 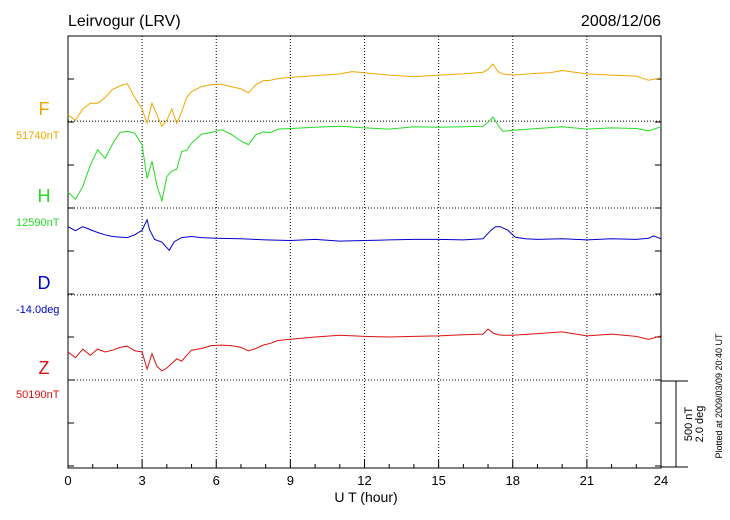 I want to click on scale-bar: 500 nT 2.0 deg, so click(x=683, y=424).